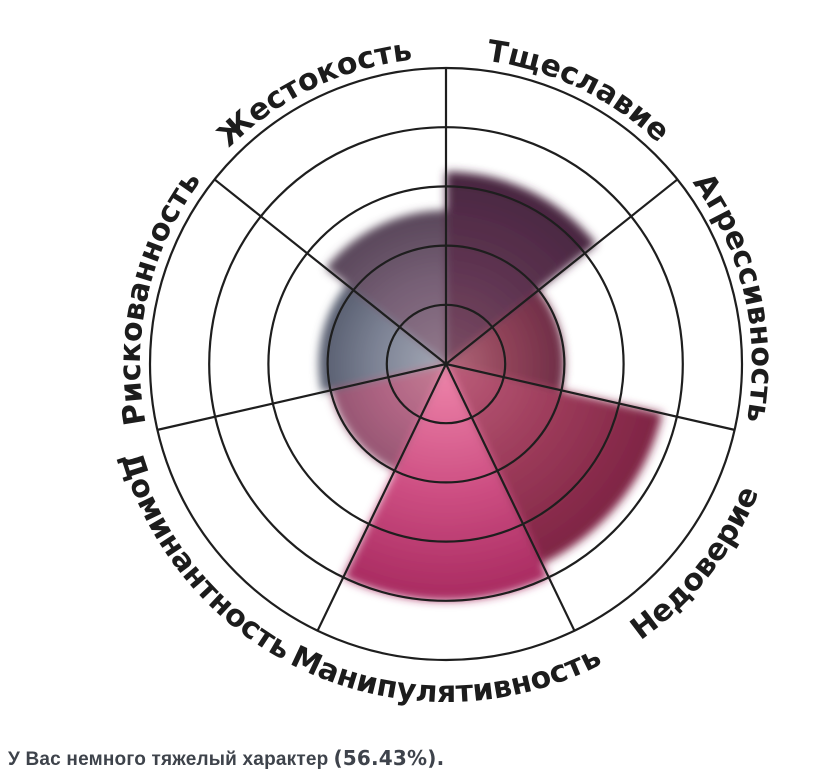  What do you see at coordinates (205, 557) in the screenshot?
I see `axis-label-4: Доминантность` at bounding box center [205, 557].